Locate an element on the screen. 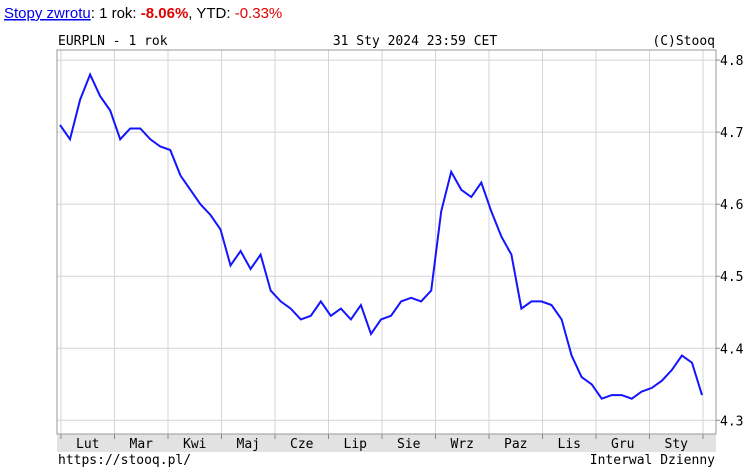 Image resolution: width=749 pixels, height=469 pixels. copyright: (C)Stooq is located at coordinates (683, 41).